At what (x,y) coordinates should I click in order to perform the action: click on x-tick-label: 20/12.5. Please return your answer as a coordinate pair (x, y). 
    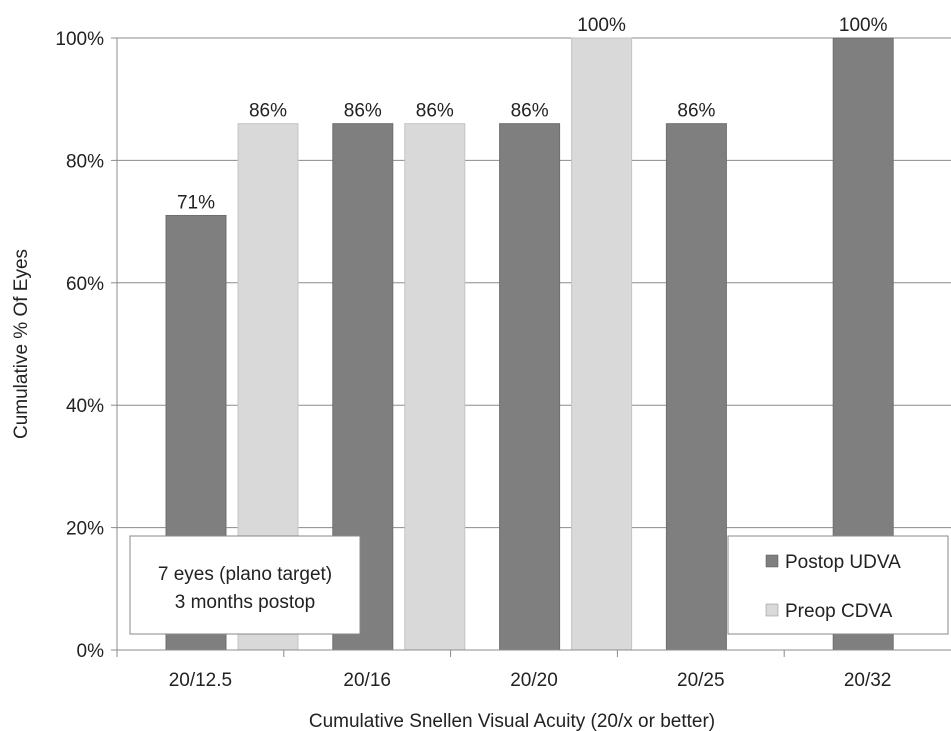
    Looking at the image, I should click on (200, 680).